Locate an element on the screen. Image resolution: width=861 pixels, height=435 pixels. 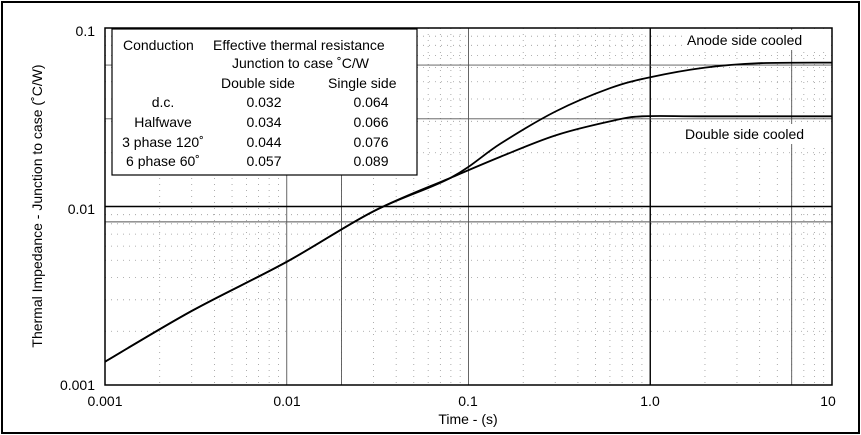
x-tick-label: 0.001 is located at coordinates (104, 401).